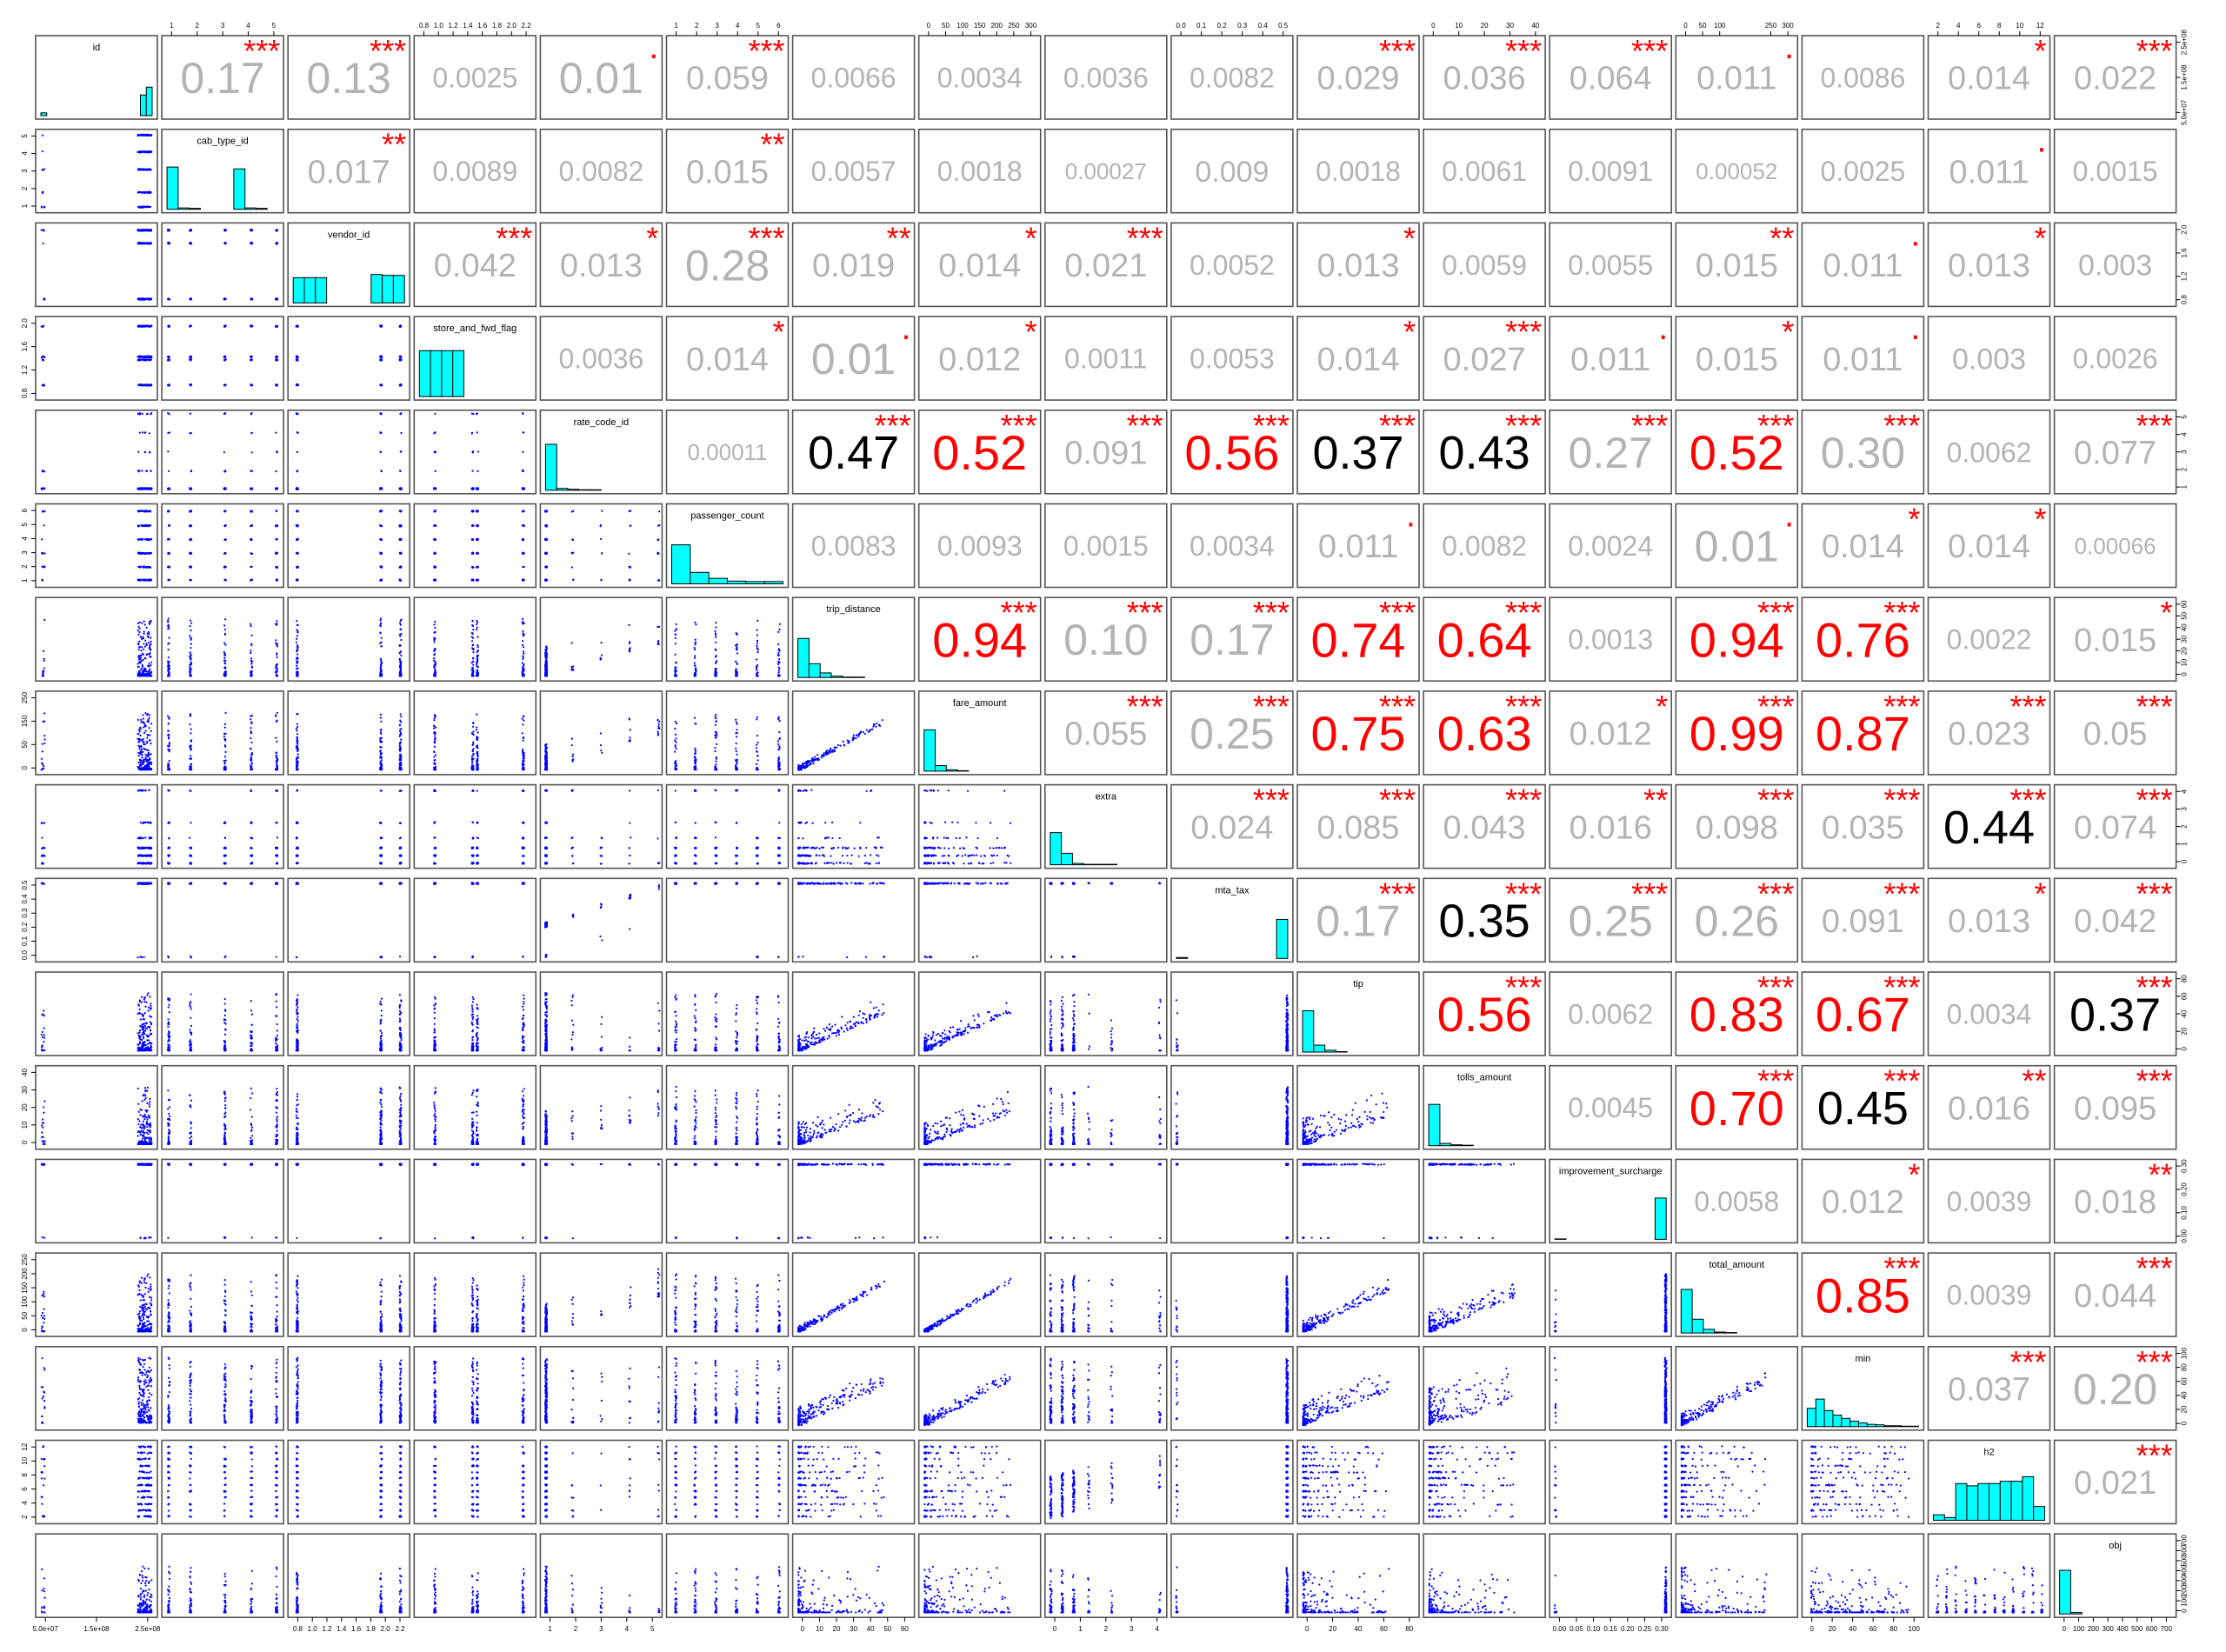  Describe the element at coordinates (601, 78) in the screenshot. I see `correlation-value: 0.01` at that location.